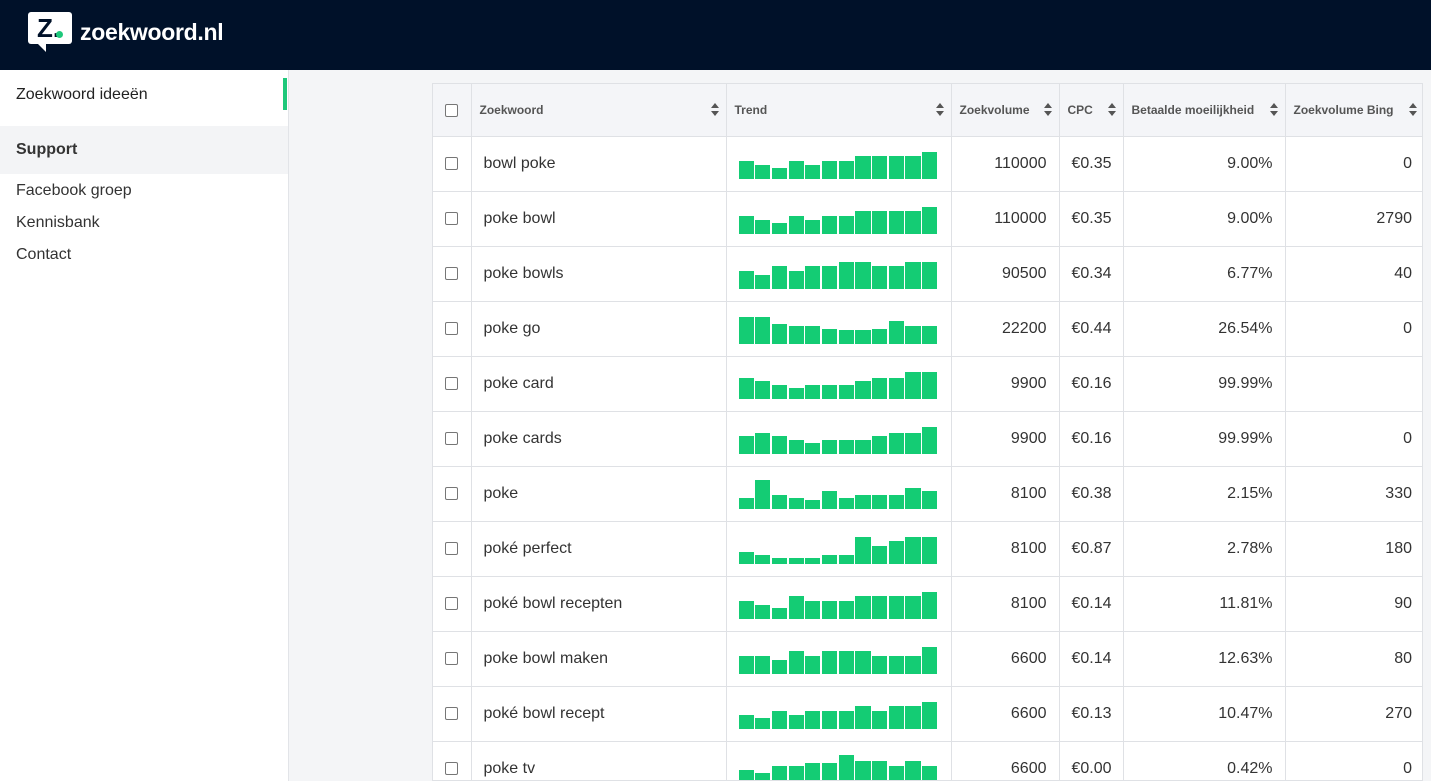 The width and height of the screenshot is (1431, 781). I want to click on cpc-cell: €0.44, so click(1091, 329).